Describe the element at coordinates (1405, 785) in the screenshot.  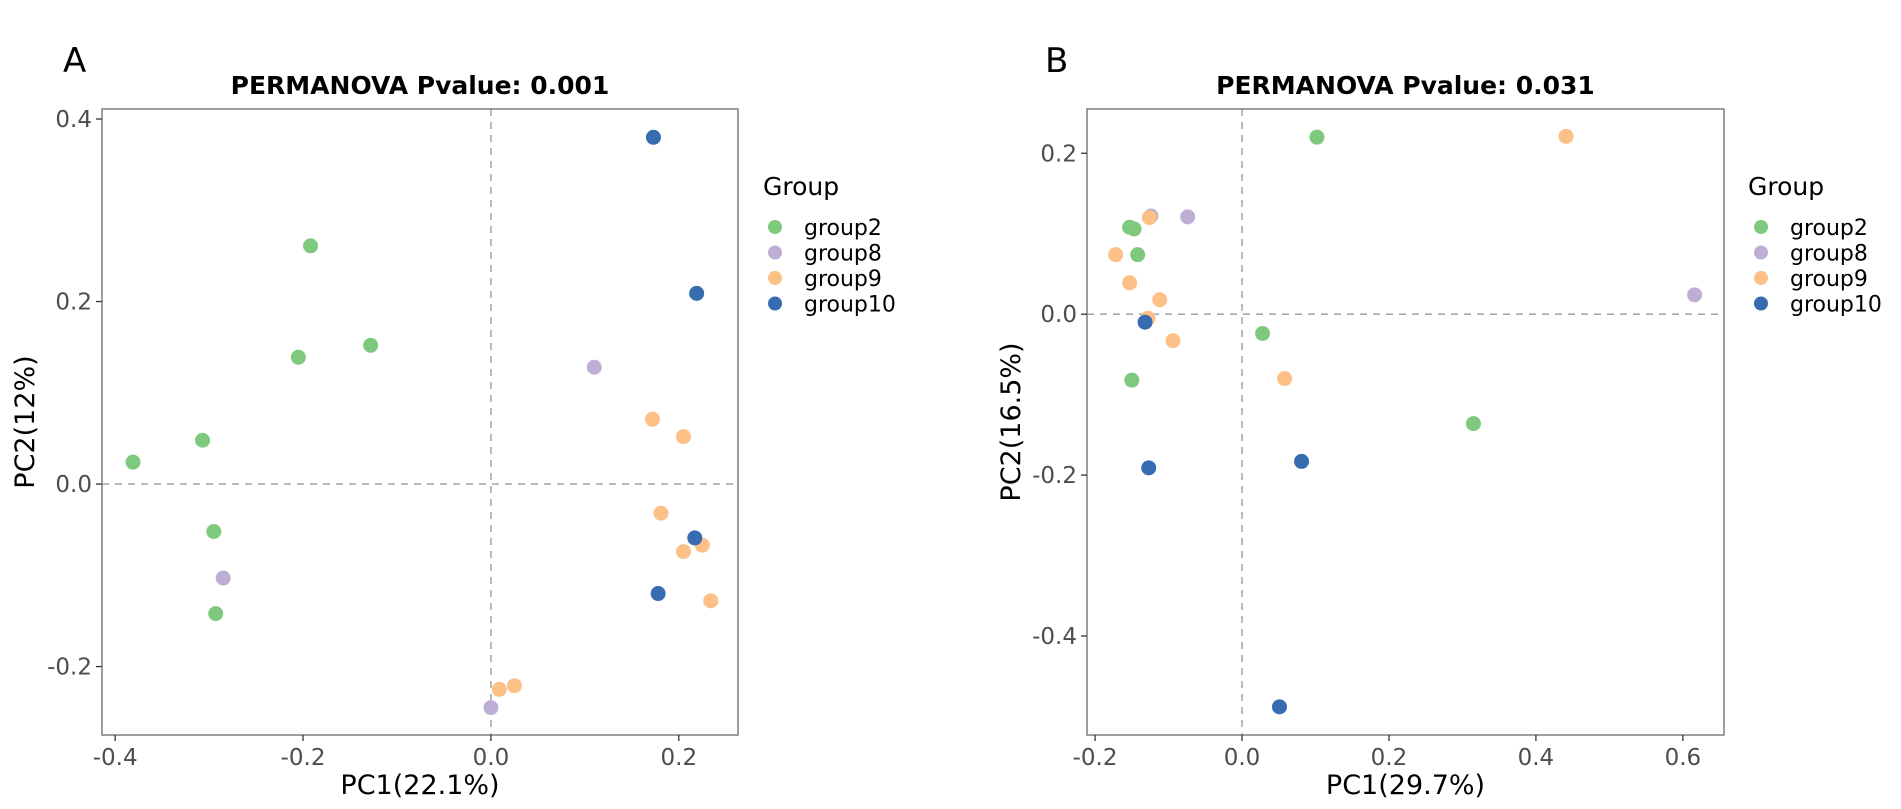
I see `x-axis-title: PC1(29.7%)` at that location.